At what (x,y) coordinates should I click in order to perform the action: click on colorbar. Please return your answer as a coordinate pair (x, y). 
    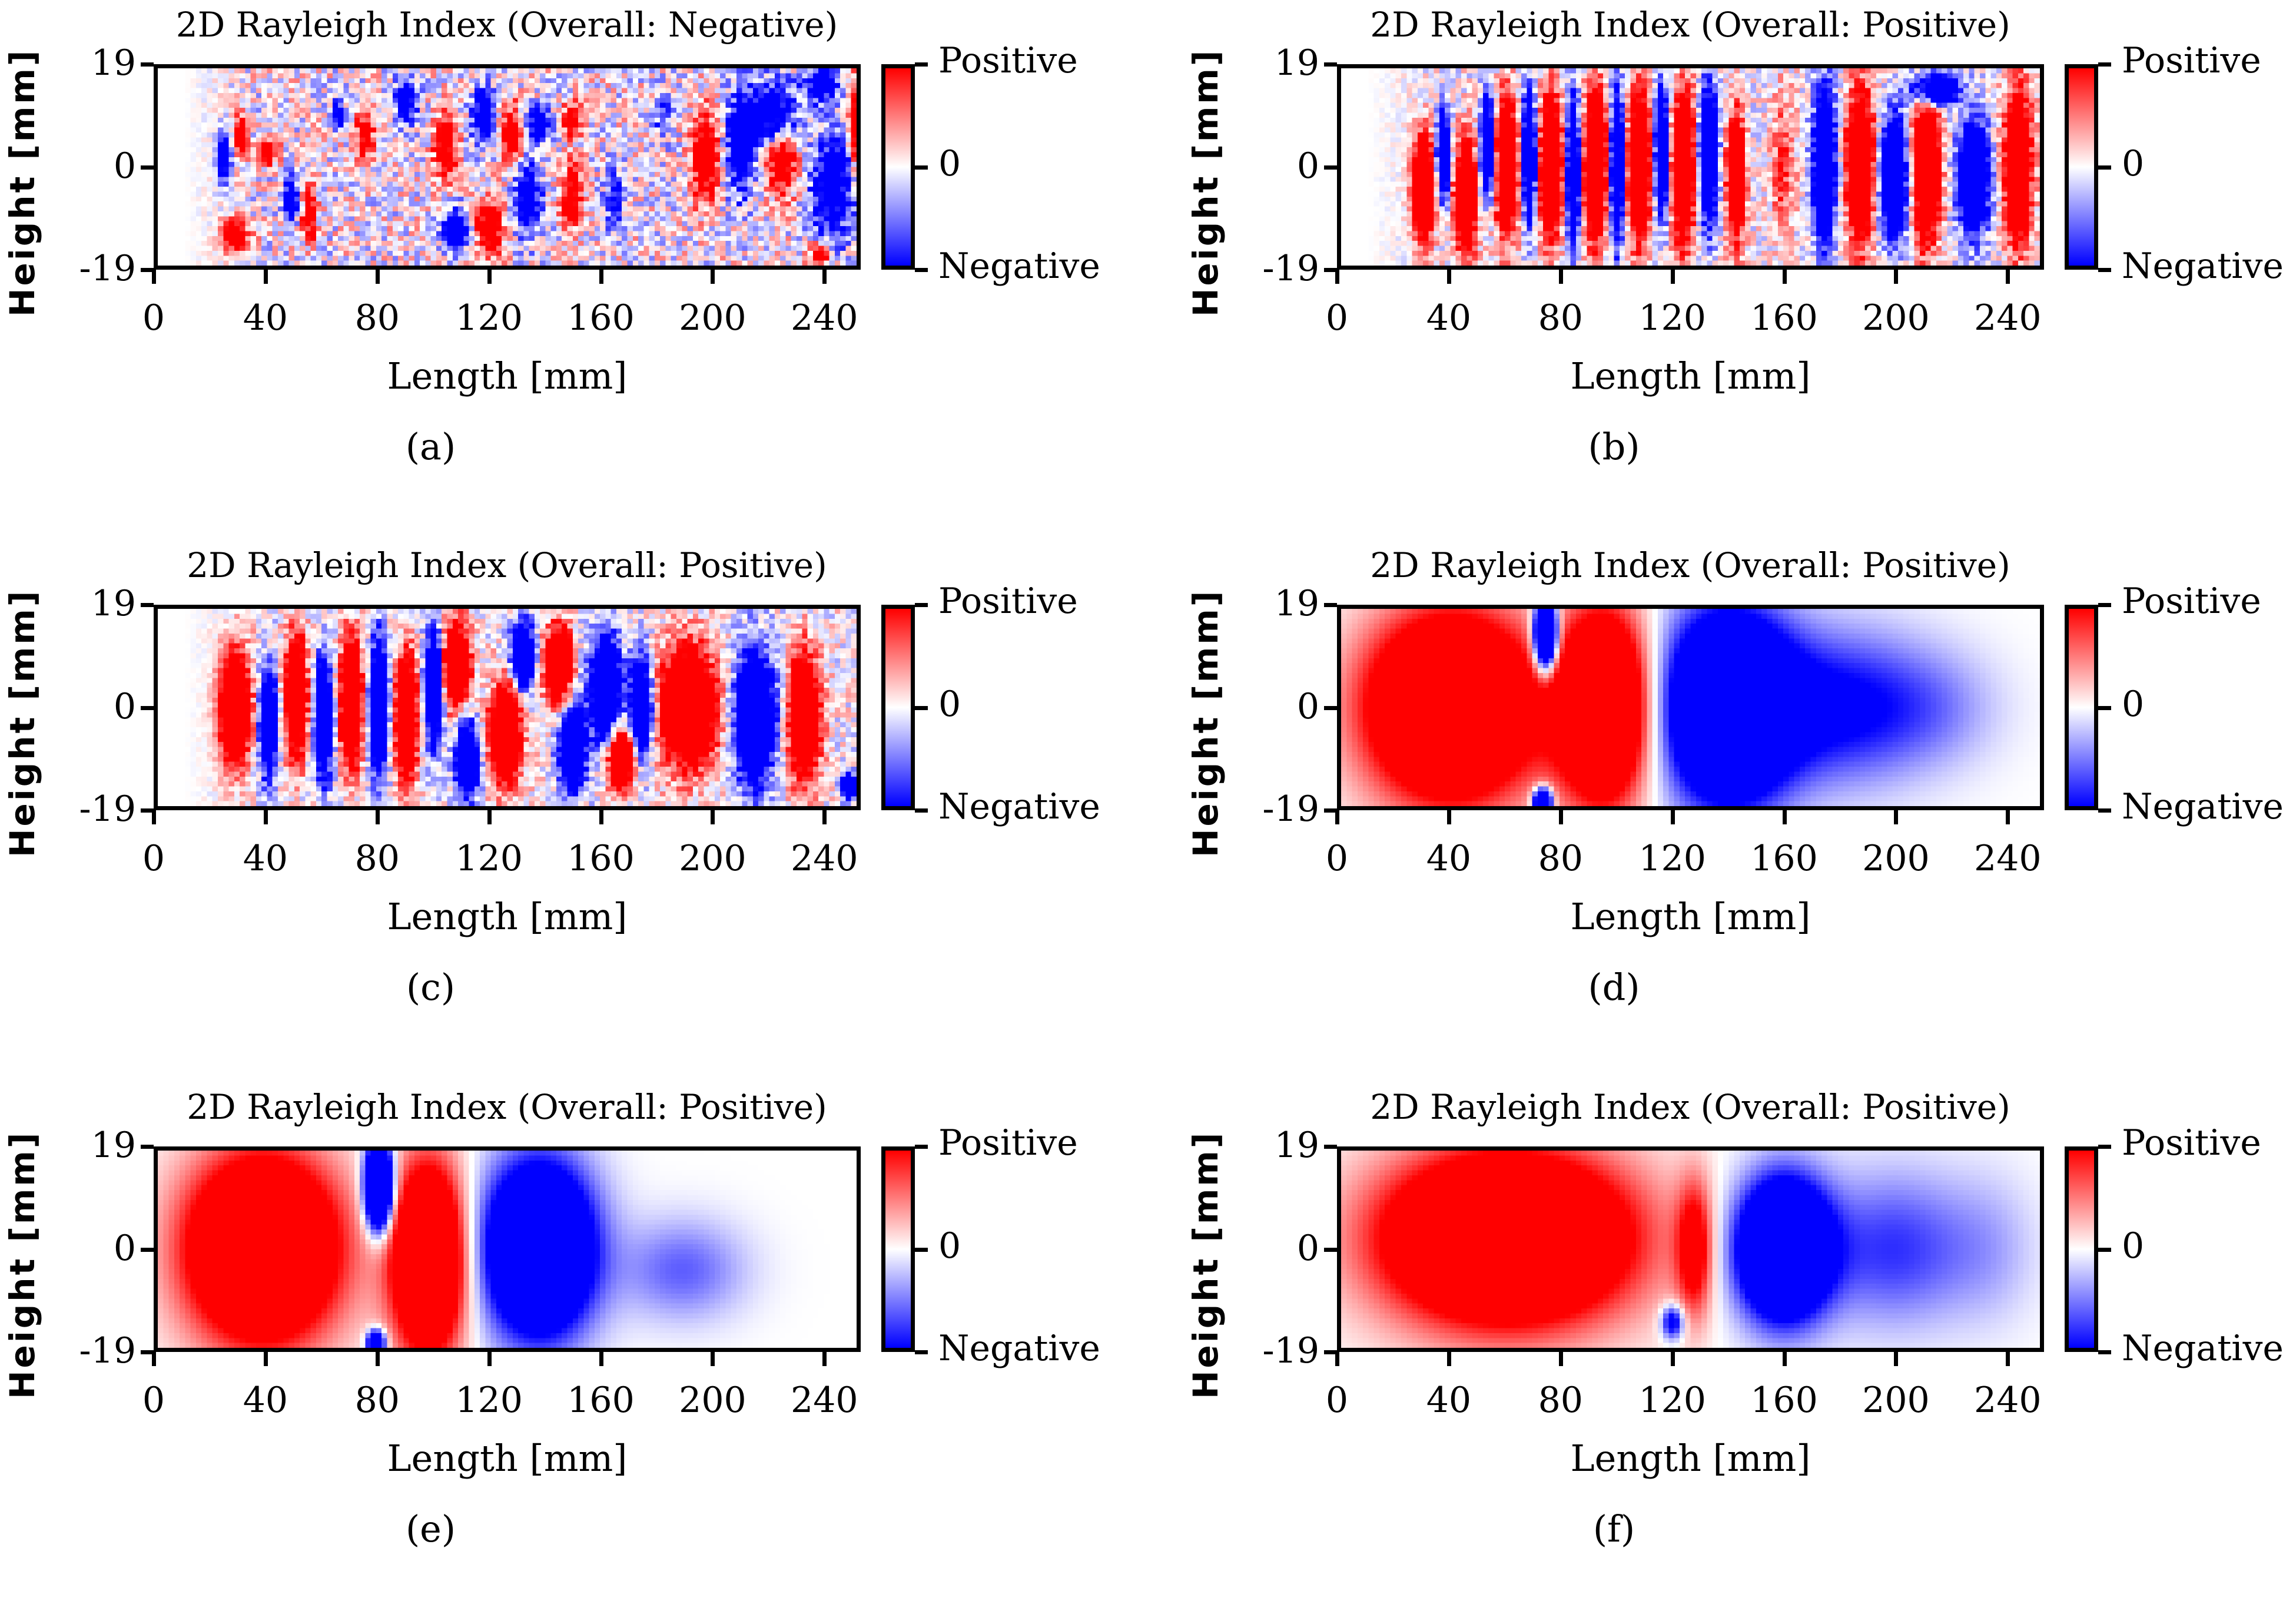
    Looking at the image, I should click on (2081, 167).